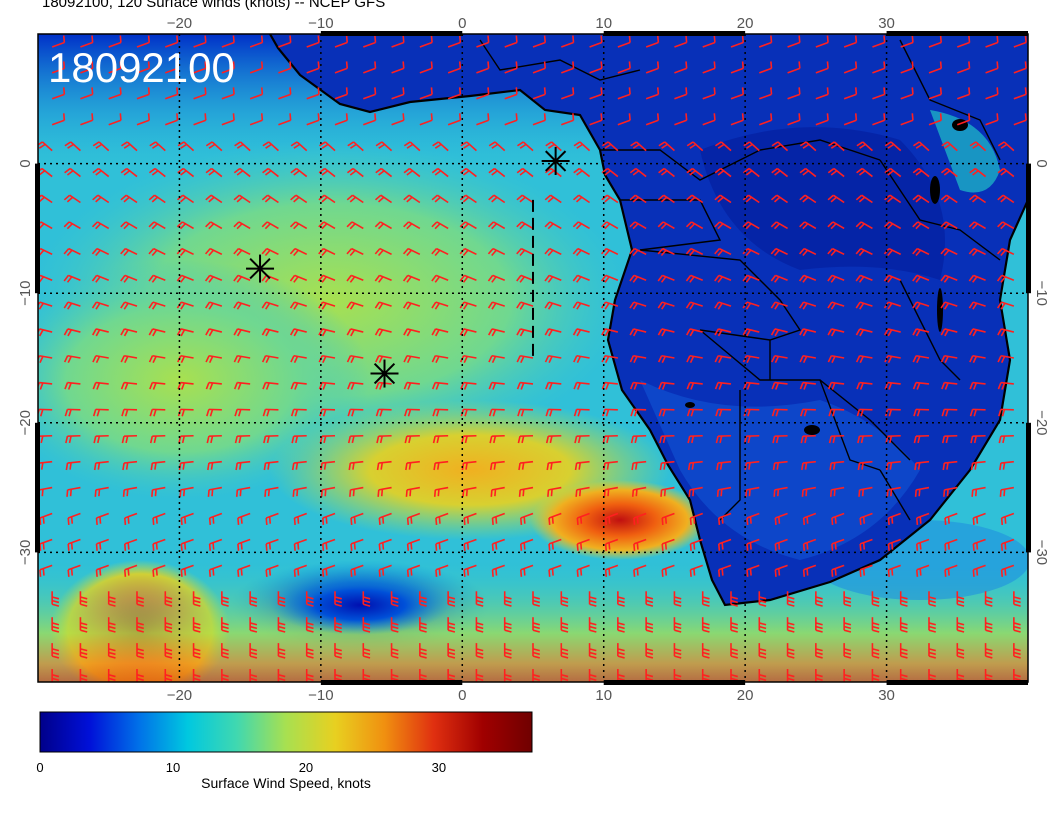  What do you see at coordinates (408, 267) in the screenshot?
I see `location-markers` at bounding box center [408, 267].